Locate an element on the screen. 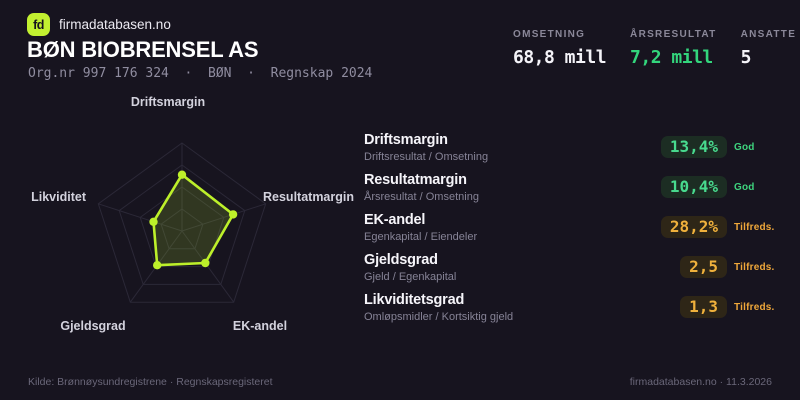 This screenshot has width=800, height=400. metric-name: Gjeldsgrad is located at coordinates (401, 259).